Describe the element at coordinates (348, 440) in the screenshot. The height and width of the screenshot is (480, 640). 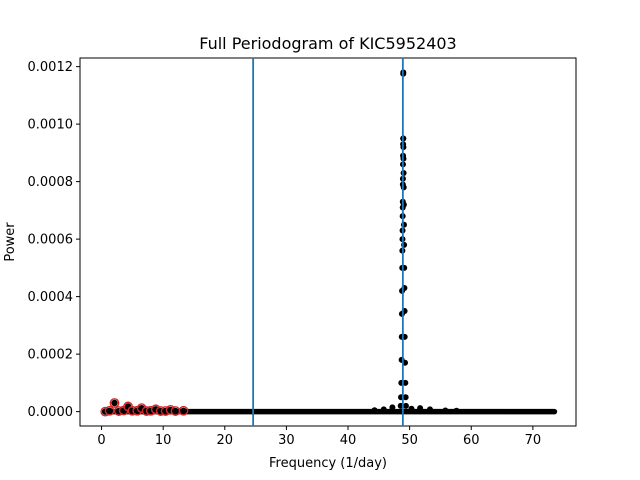
I see `x-tick-label: 40` at that location.